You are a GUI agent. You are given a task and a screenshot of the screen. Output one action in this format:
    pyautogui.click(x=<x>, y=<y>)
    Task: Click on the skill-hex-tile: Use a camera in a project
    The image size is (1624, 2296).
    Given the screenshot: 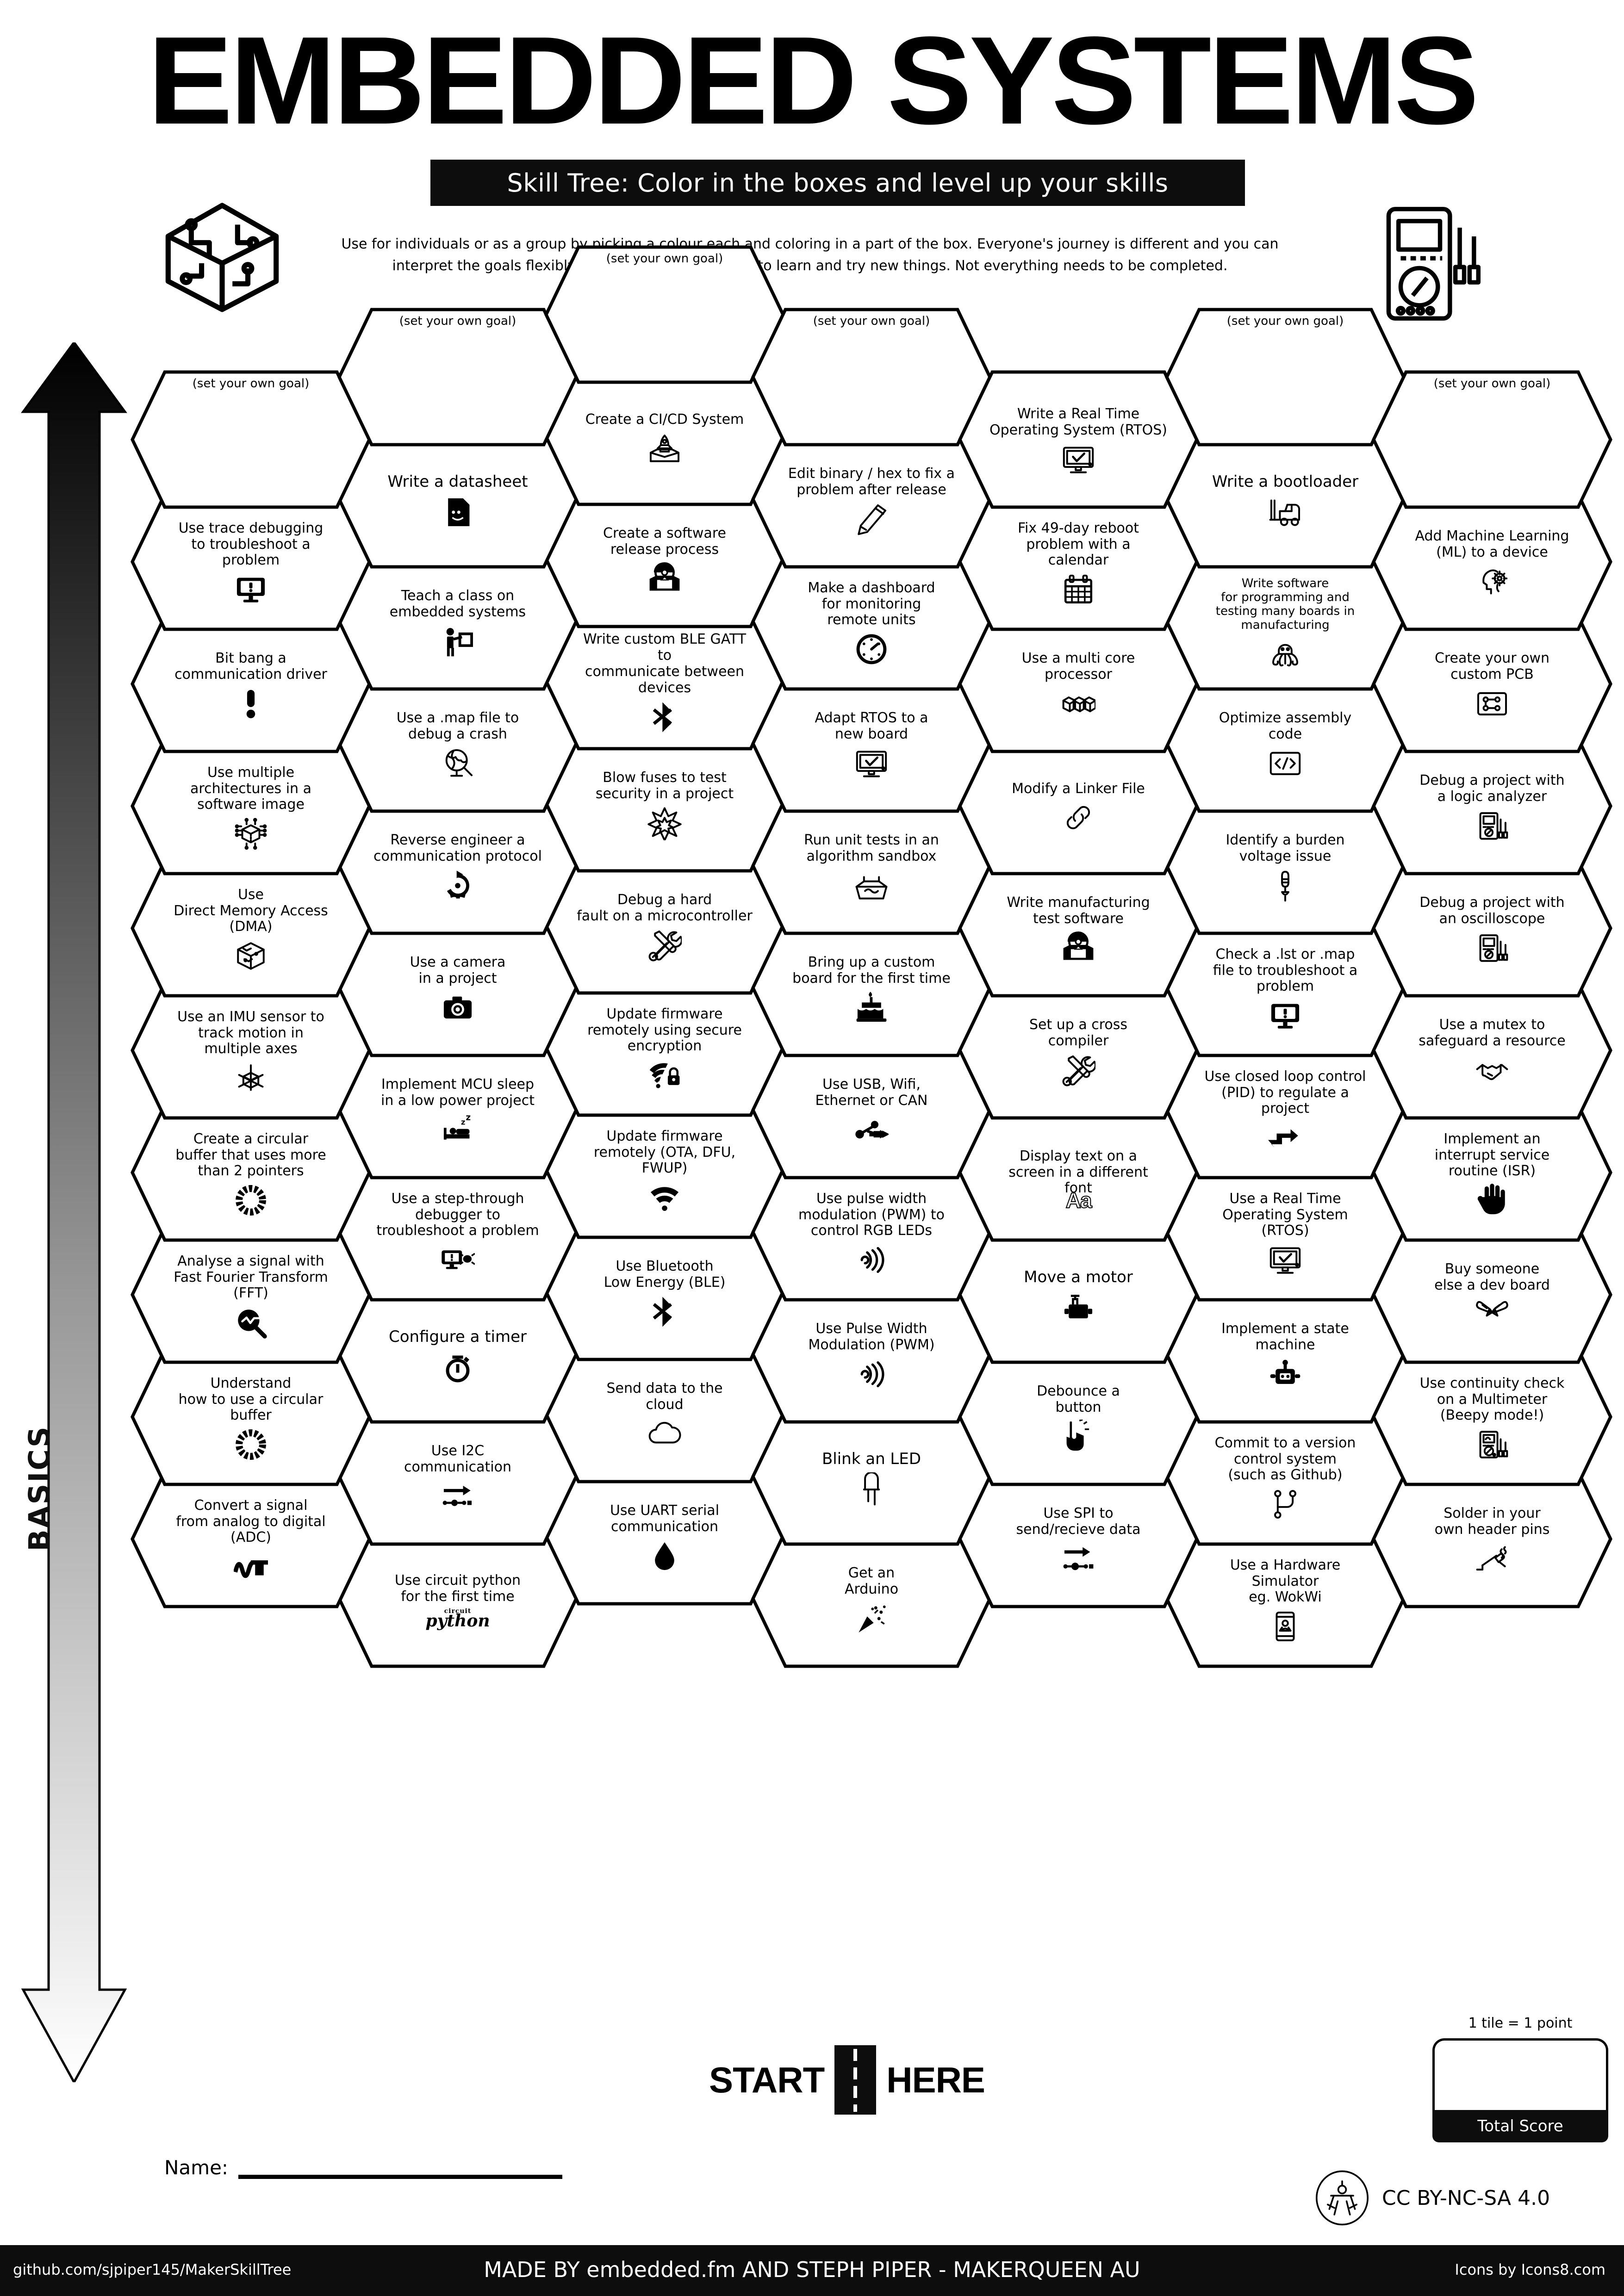 What is the action you would take?
    pyautogui.click(x=457, y=988)
    